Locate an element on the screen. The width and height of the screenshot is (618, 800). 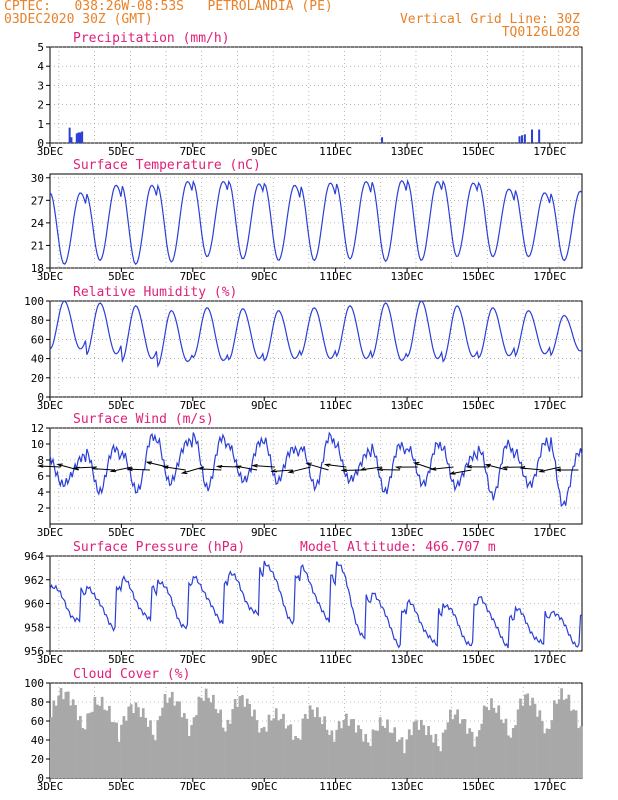
cloud-xtick-label: 9DEC is located at coordinates (264, 786).